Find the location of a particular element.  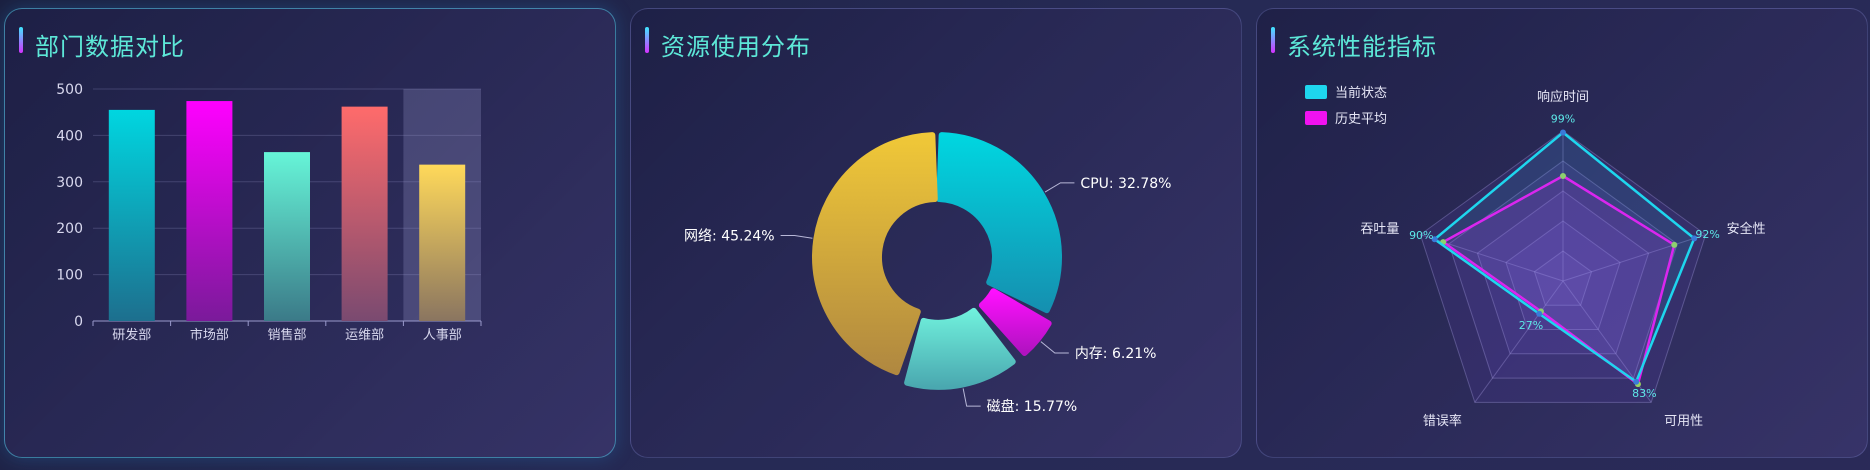

radar-indicator-label: 安全性 is located at coordinates (1746, 229).